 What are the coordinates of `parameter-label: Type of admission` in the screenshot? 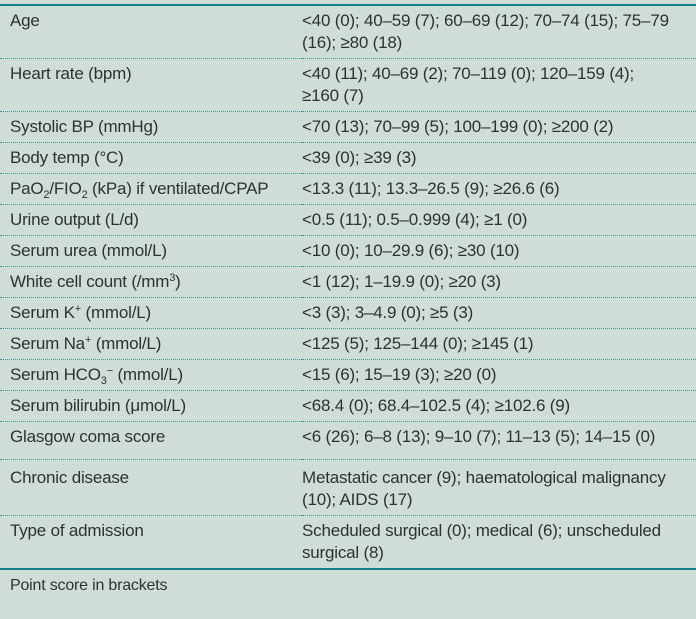 It's located at (151, 542).